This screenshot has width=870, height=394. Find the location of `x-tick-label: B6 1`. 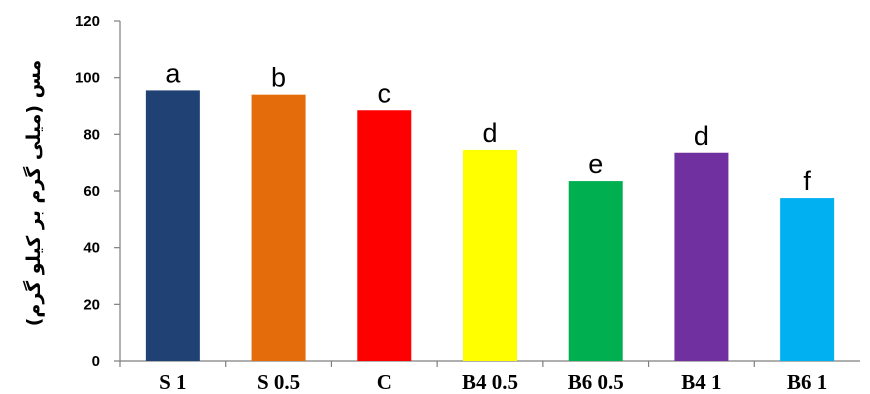

x-tick-label: B6 1 is located at coordinates (807, 382).